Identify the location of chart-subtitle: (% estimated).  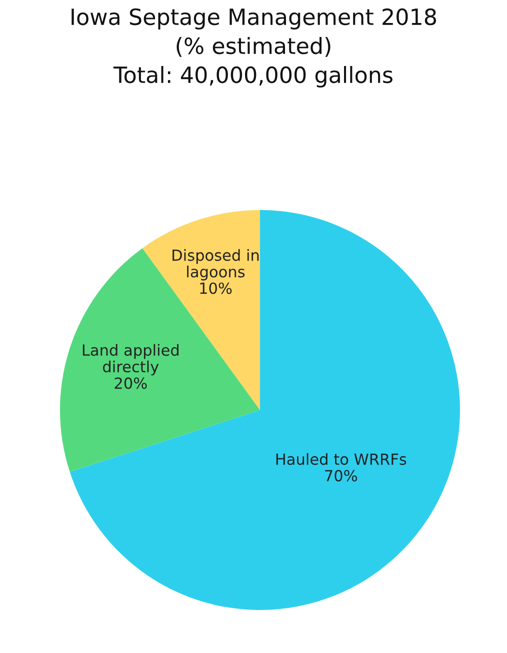
(253, 47).